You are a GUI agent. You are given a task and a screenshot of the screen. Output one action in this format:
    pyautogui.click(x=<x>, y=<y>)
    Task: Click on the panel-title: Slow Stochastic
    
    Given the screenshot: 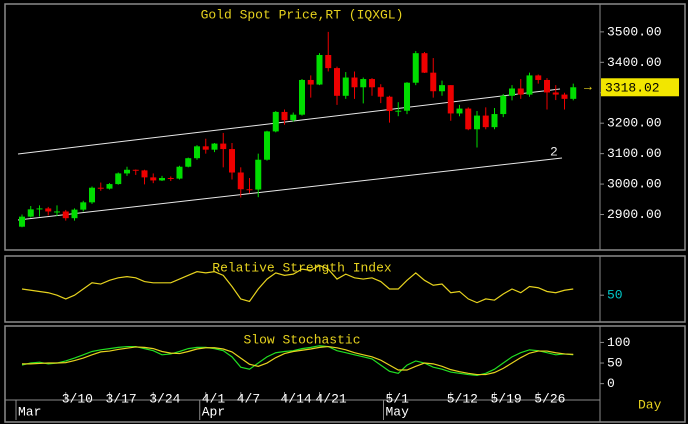 What is the action you would take?
    pyautogui.click(x=301, y=339)
    